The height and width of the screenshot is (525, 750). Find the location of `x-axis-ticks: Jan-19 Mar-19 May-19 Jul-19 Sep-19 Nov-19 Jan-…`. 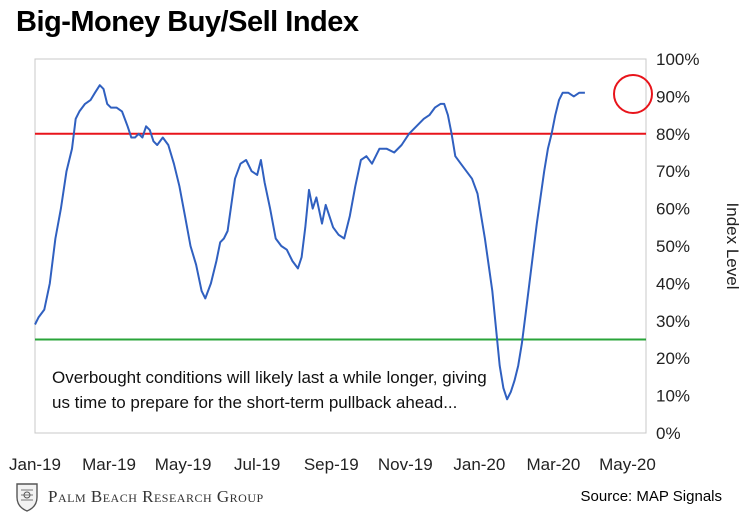

x-axis-ticks: Jan-19 Mar-19 May-19 Jul-19 Sep-19 Nov-19 Jan-… is located at coordinates (332, 464).